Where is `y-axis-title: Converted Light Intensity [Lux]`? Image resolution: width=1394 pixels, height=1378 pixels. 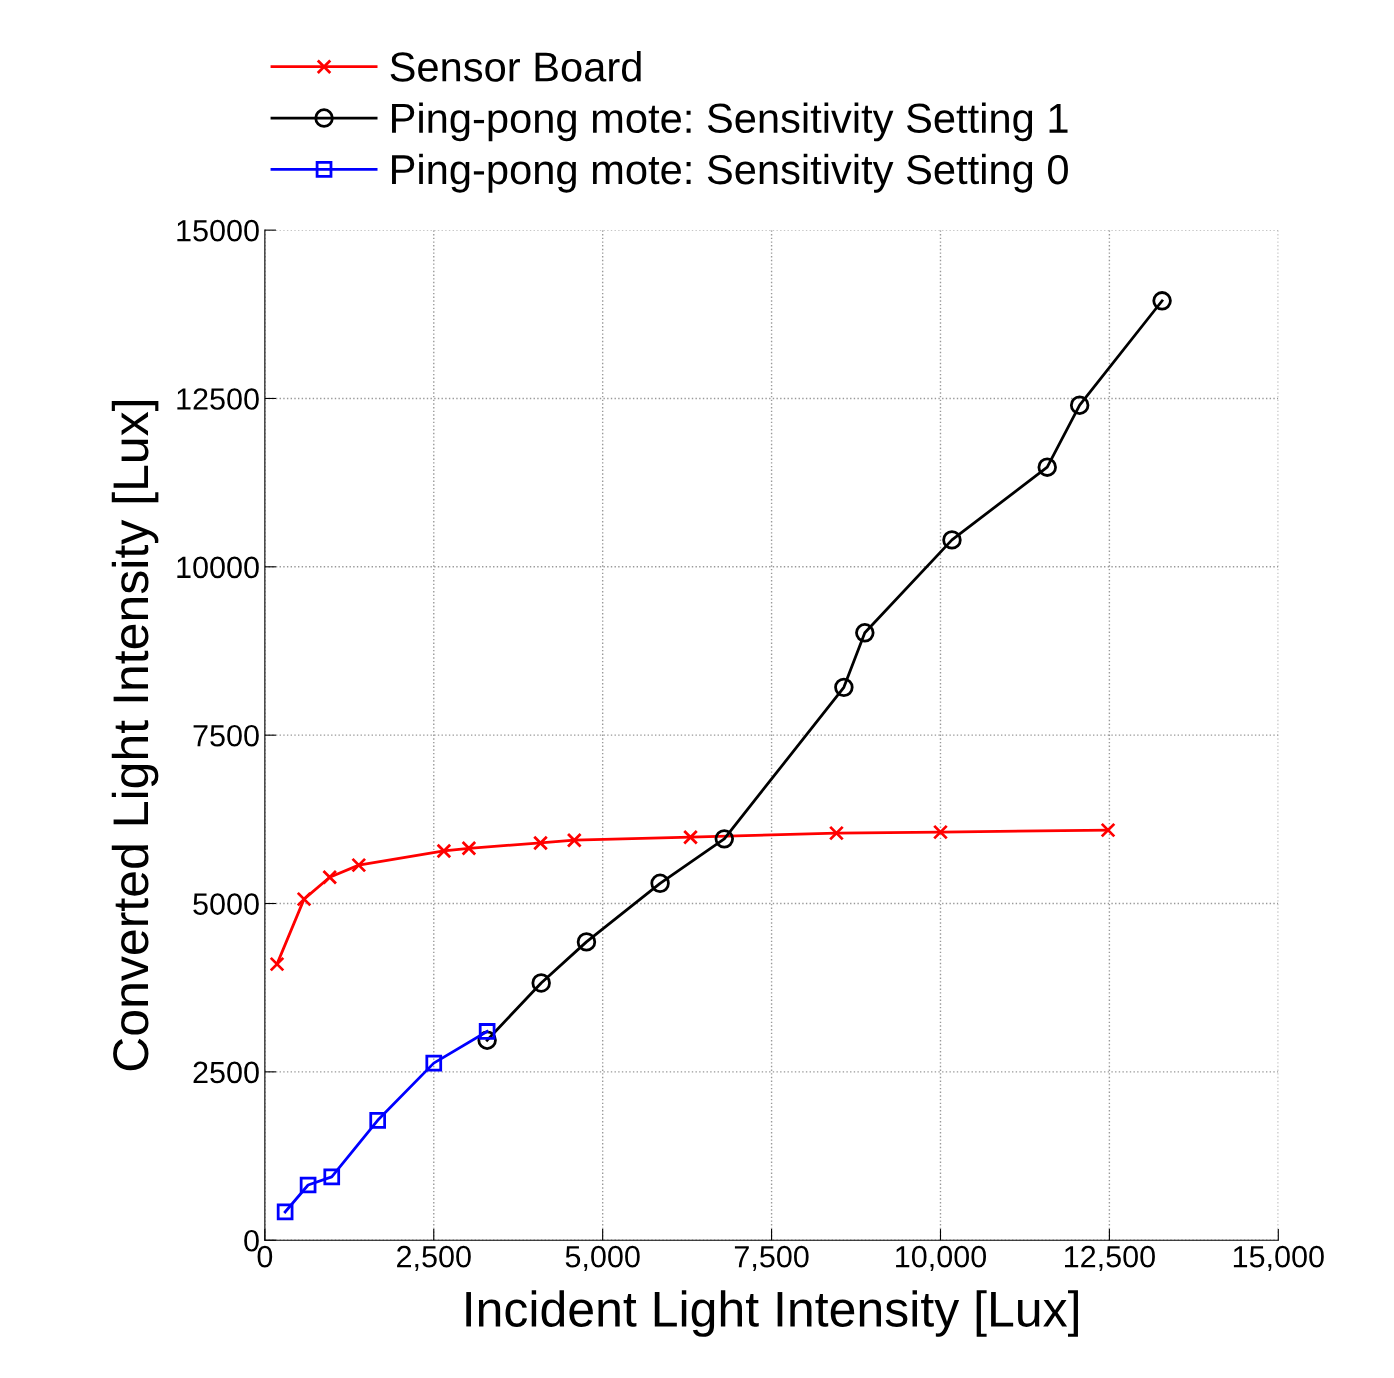
y-axis-title: Converted Light Intensity [Lux] is located at coordinates (135, 736).